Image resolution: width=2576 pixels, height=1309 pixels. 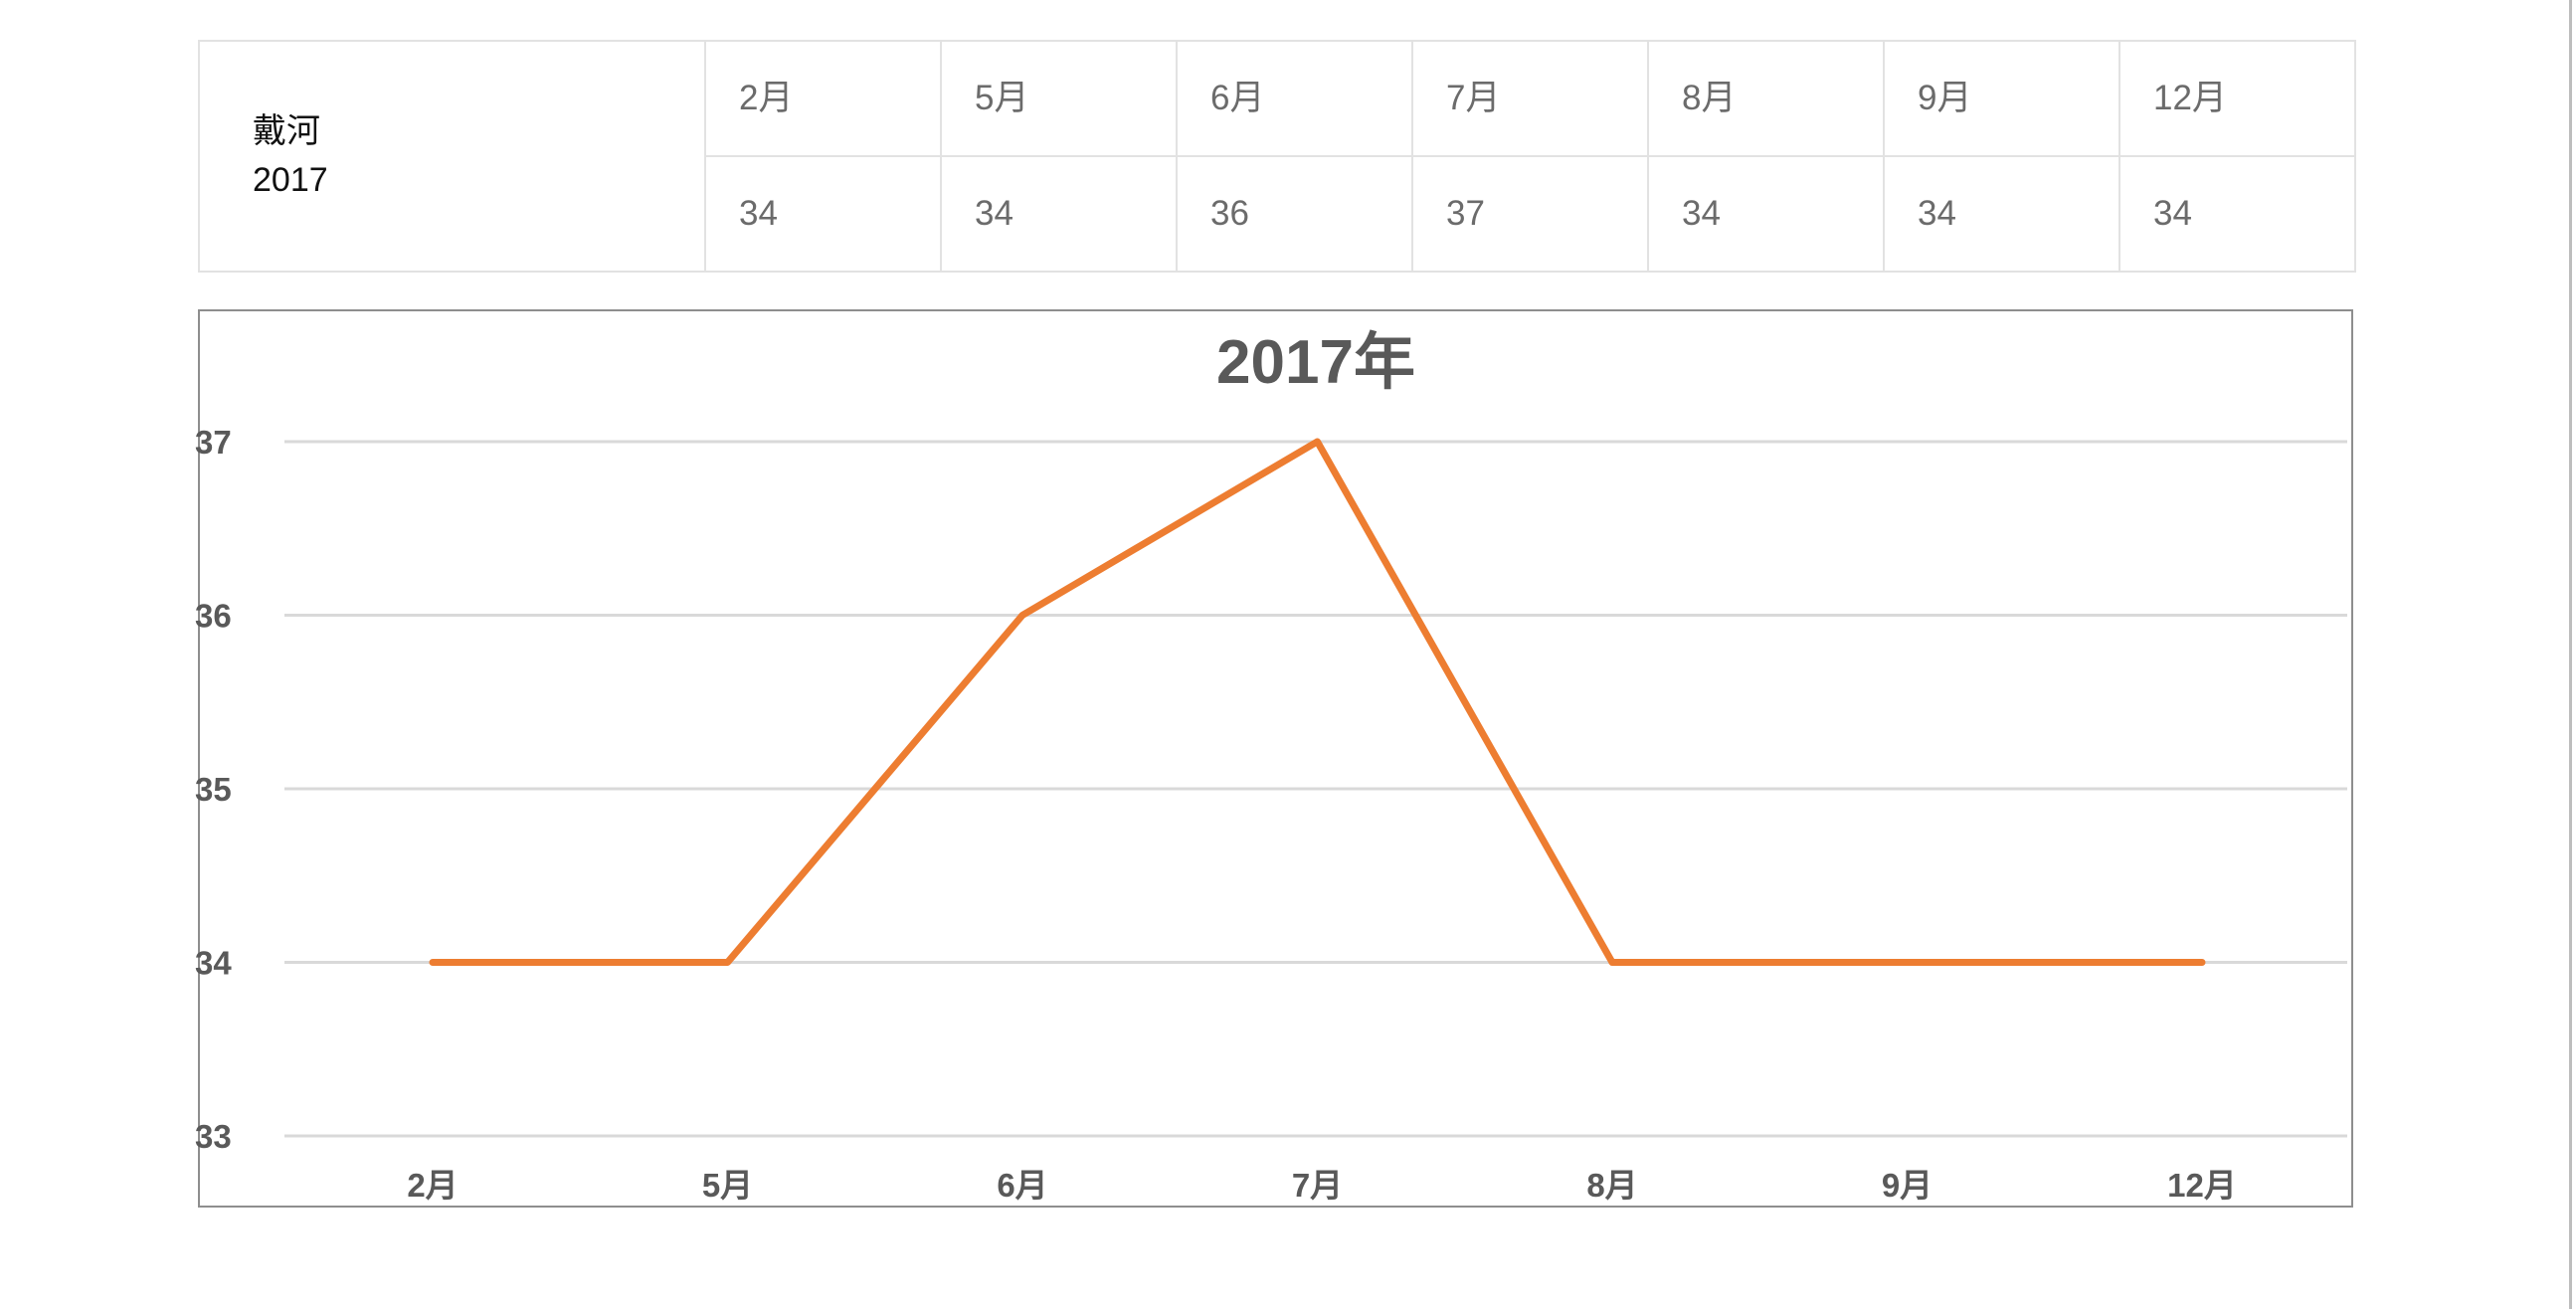 What do you see at coordinates (727, 1185) in the screenshot?
I see `x-tick-label: 5月` at bounding box center [727, 1185].